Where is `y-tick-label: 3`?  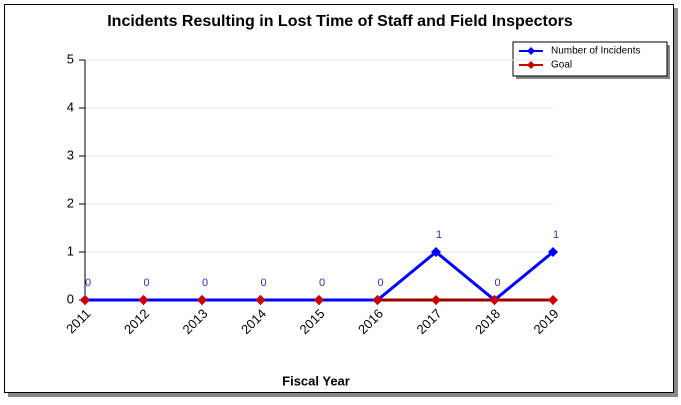 y-tick-label: 3 is located at coordinates (70, 154).